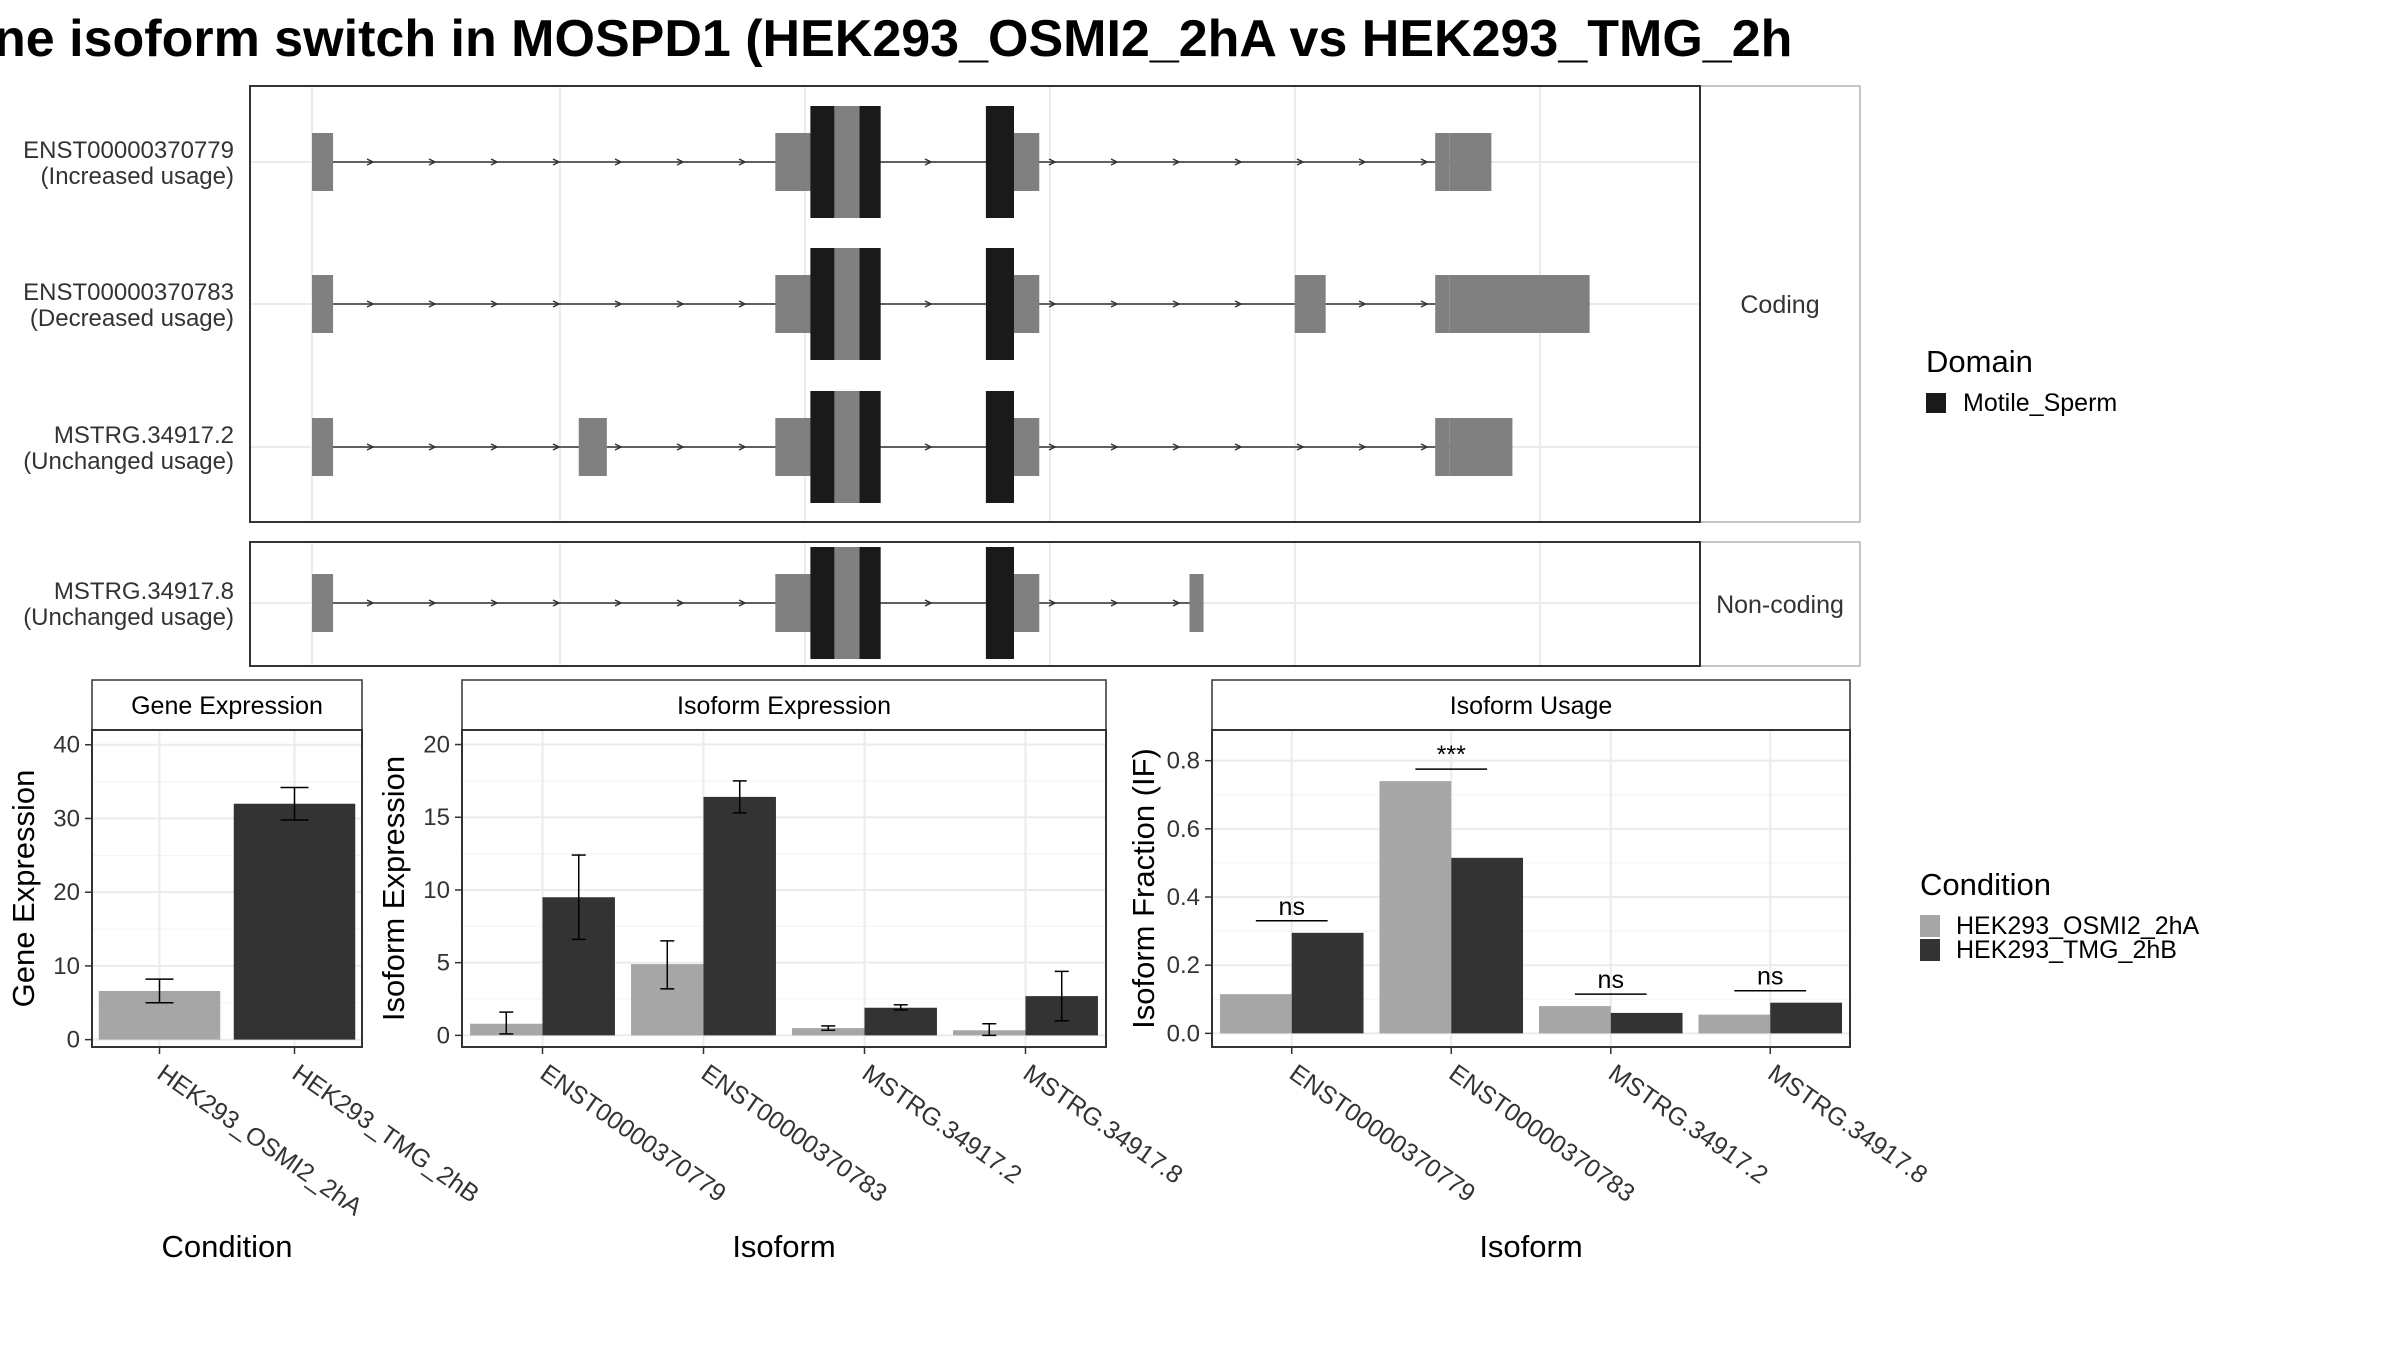 This screenshot has height=1350, width=2400. I want to click on y-axis-title: Gene Expression, so click(23, 889).